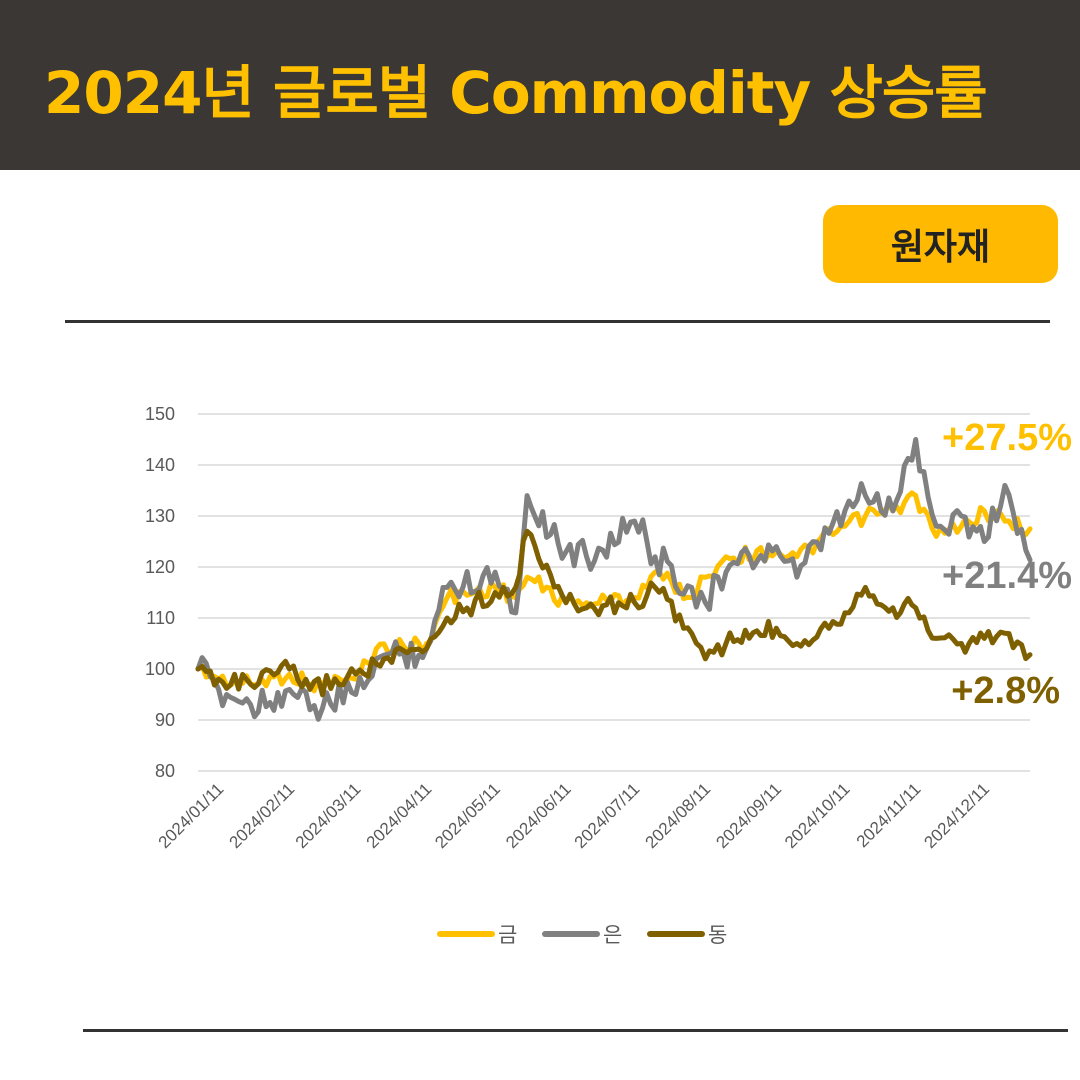 This screenshot has height=1080, width=1080. I want to click on x-tick-label: 2024/02/11, so click(262, 815).